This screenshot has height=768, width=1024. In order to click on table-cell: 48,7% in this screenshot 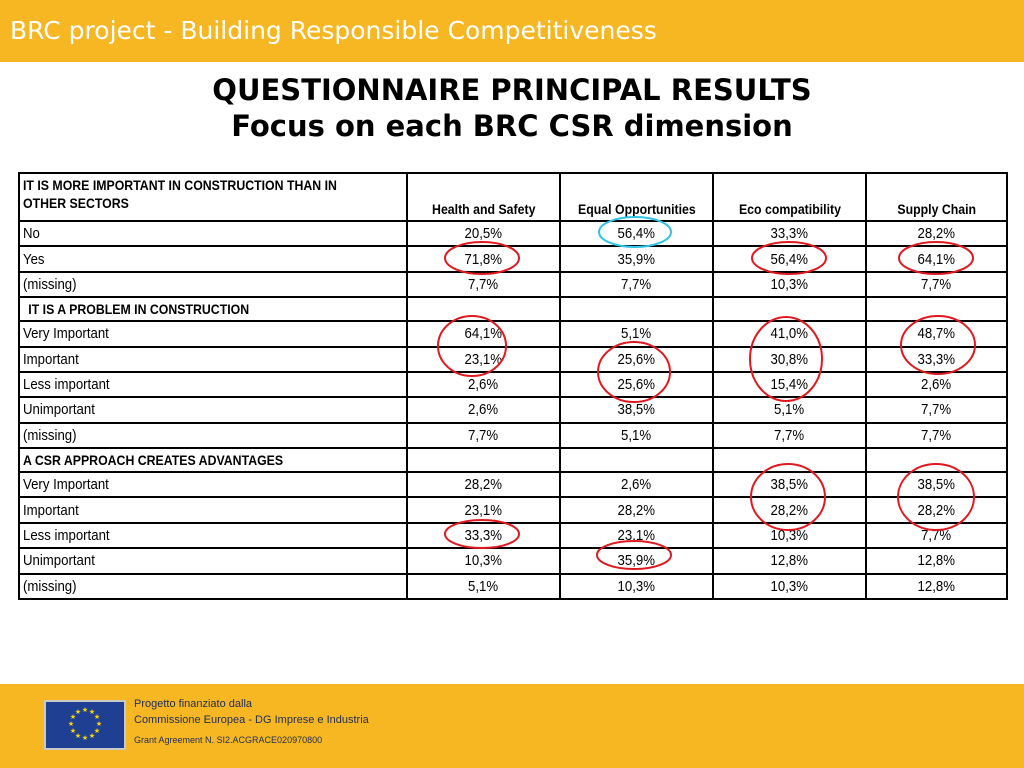, I will do `click(936, 334)`.